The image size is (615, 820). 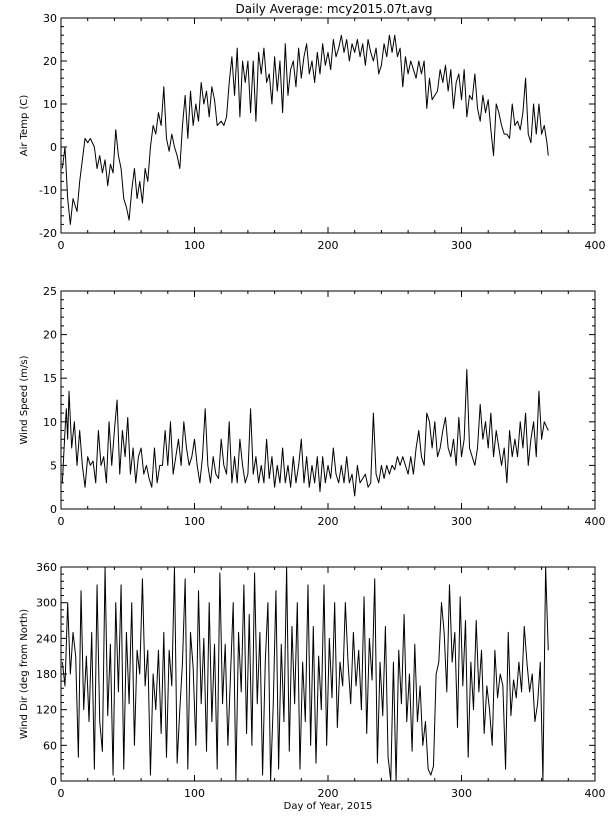 What do you see at coordinates (24, 126) in the screenshot?
I see `air-temp-y-axis-label: Air Temp (C)` at bounding box center [24, 126].